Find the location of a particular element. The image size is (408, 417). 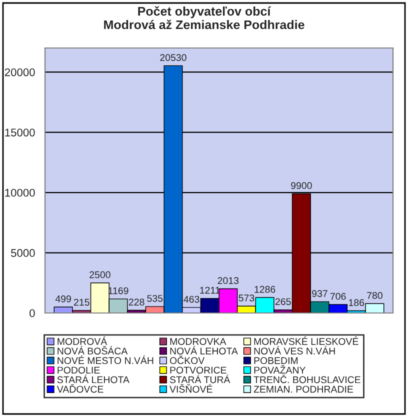

legend-label: OČKOV is located at coordinates (187, 359).